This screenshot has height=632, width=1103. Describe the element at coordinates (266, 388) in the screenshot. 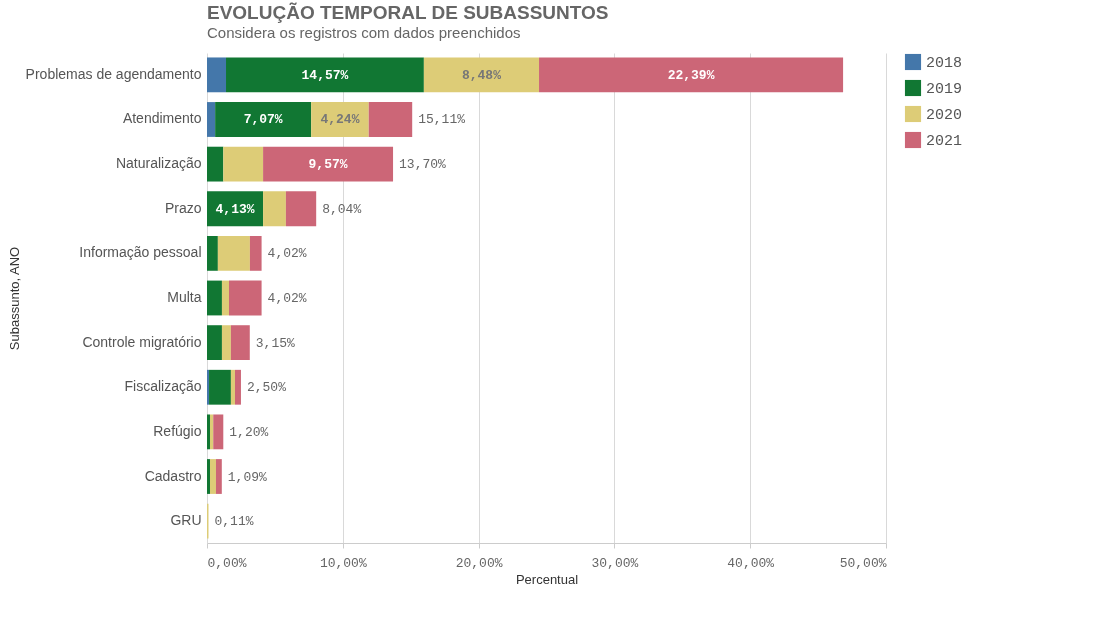

I see `total-label: 2,50%` at that location.